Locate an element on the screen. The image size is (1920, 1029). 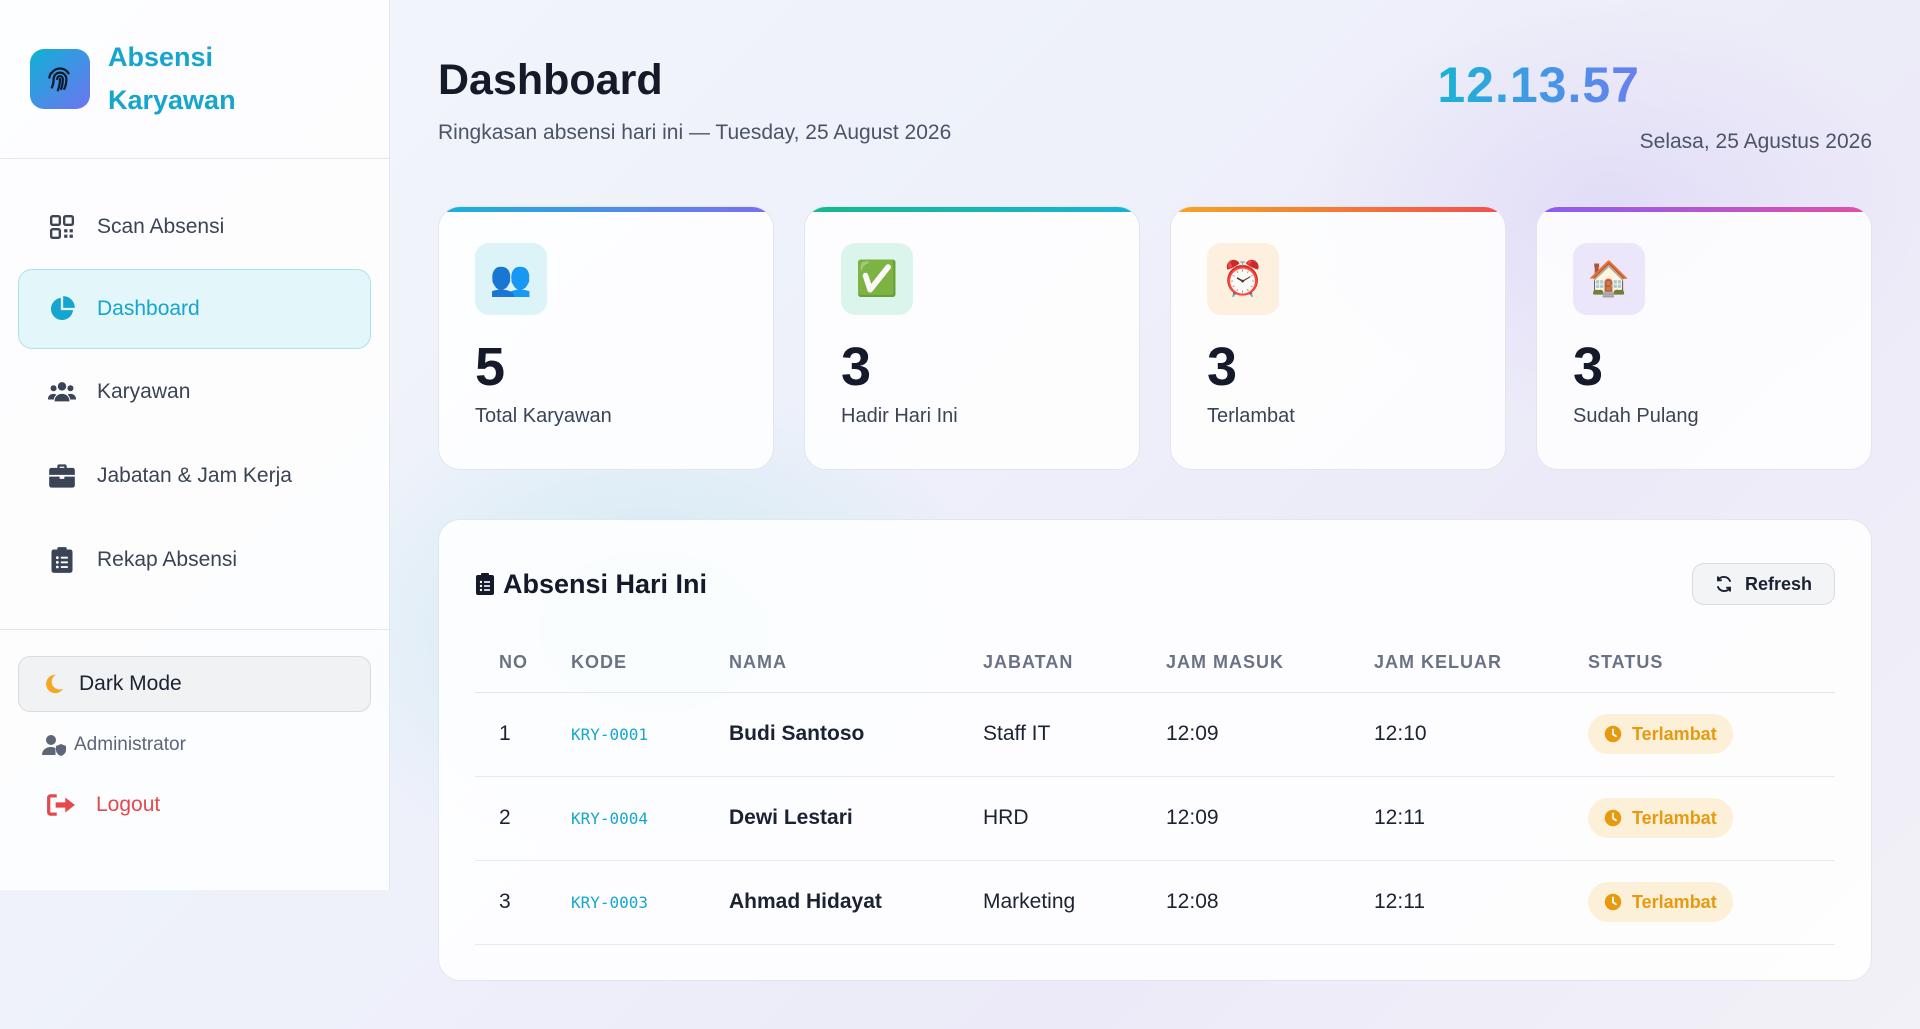
sidebar-item-label: Jabatan & Jam Kerja is located at coordinates (194, 475).